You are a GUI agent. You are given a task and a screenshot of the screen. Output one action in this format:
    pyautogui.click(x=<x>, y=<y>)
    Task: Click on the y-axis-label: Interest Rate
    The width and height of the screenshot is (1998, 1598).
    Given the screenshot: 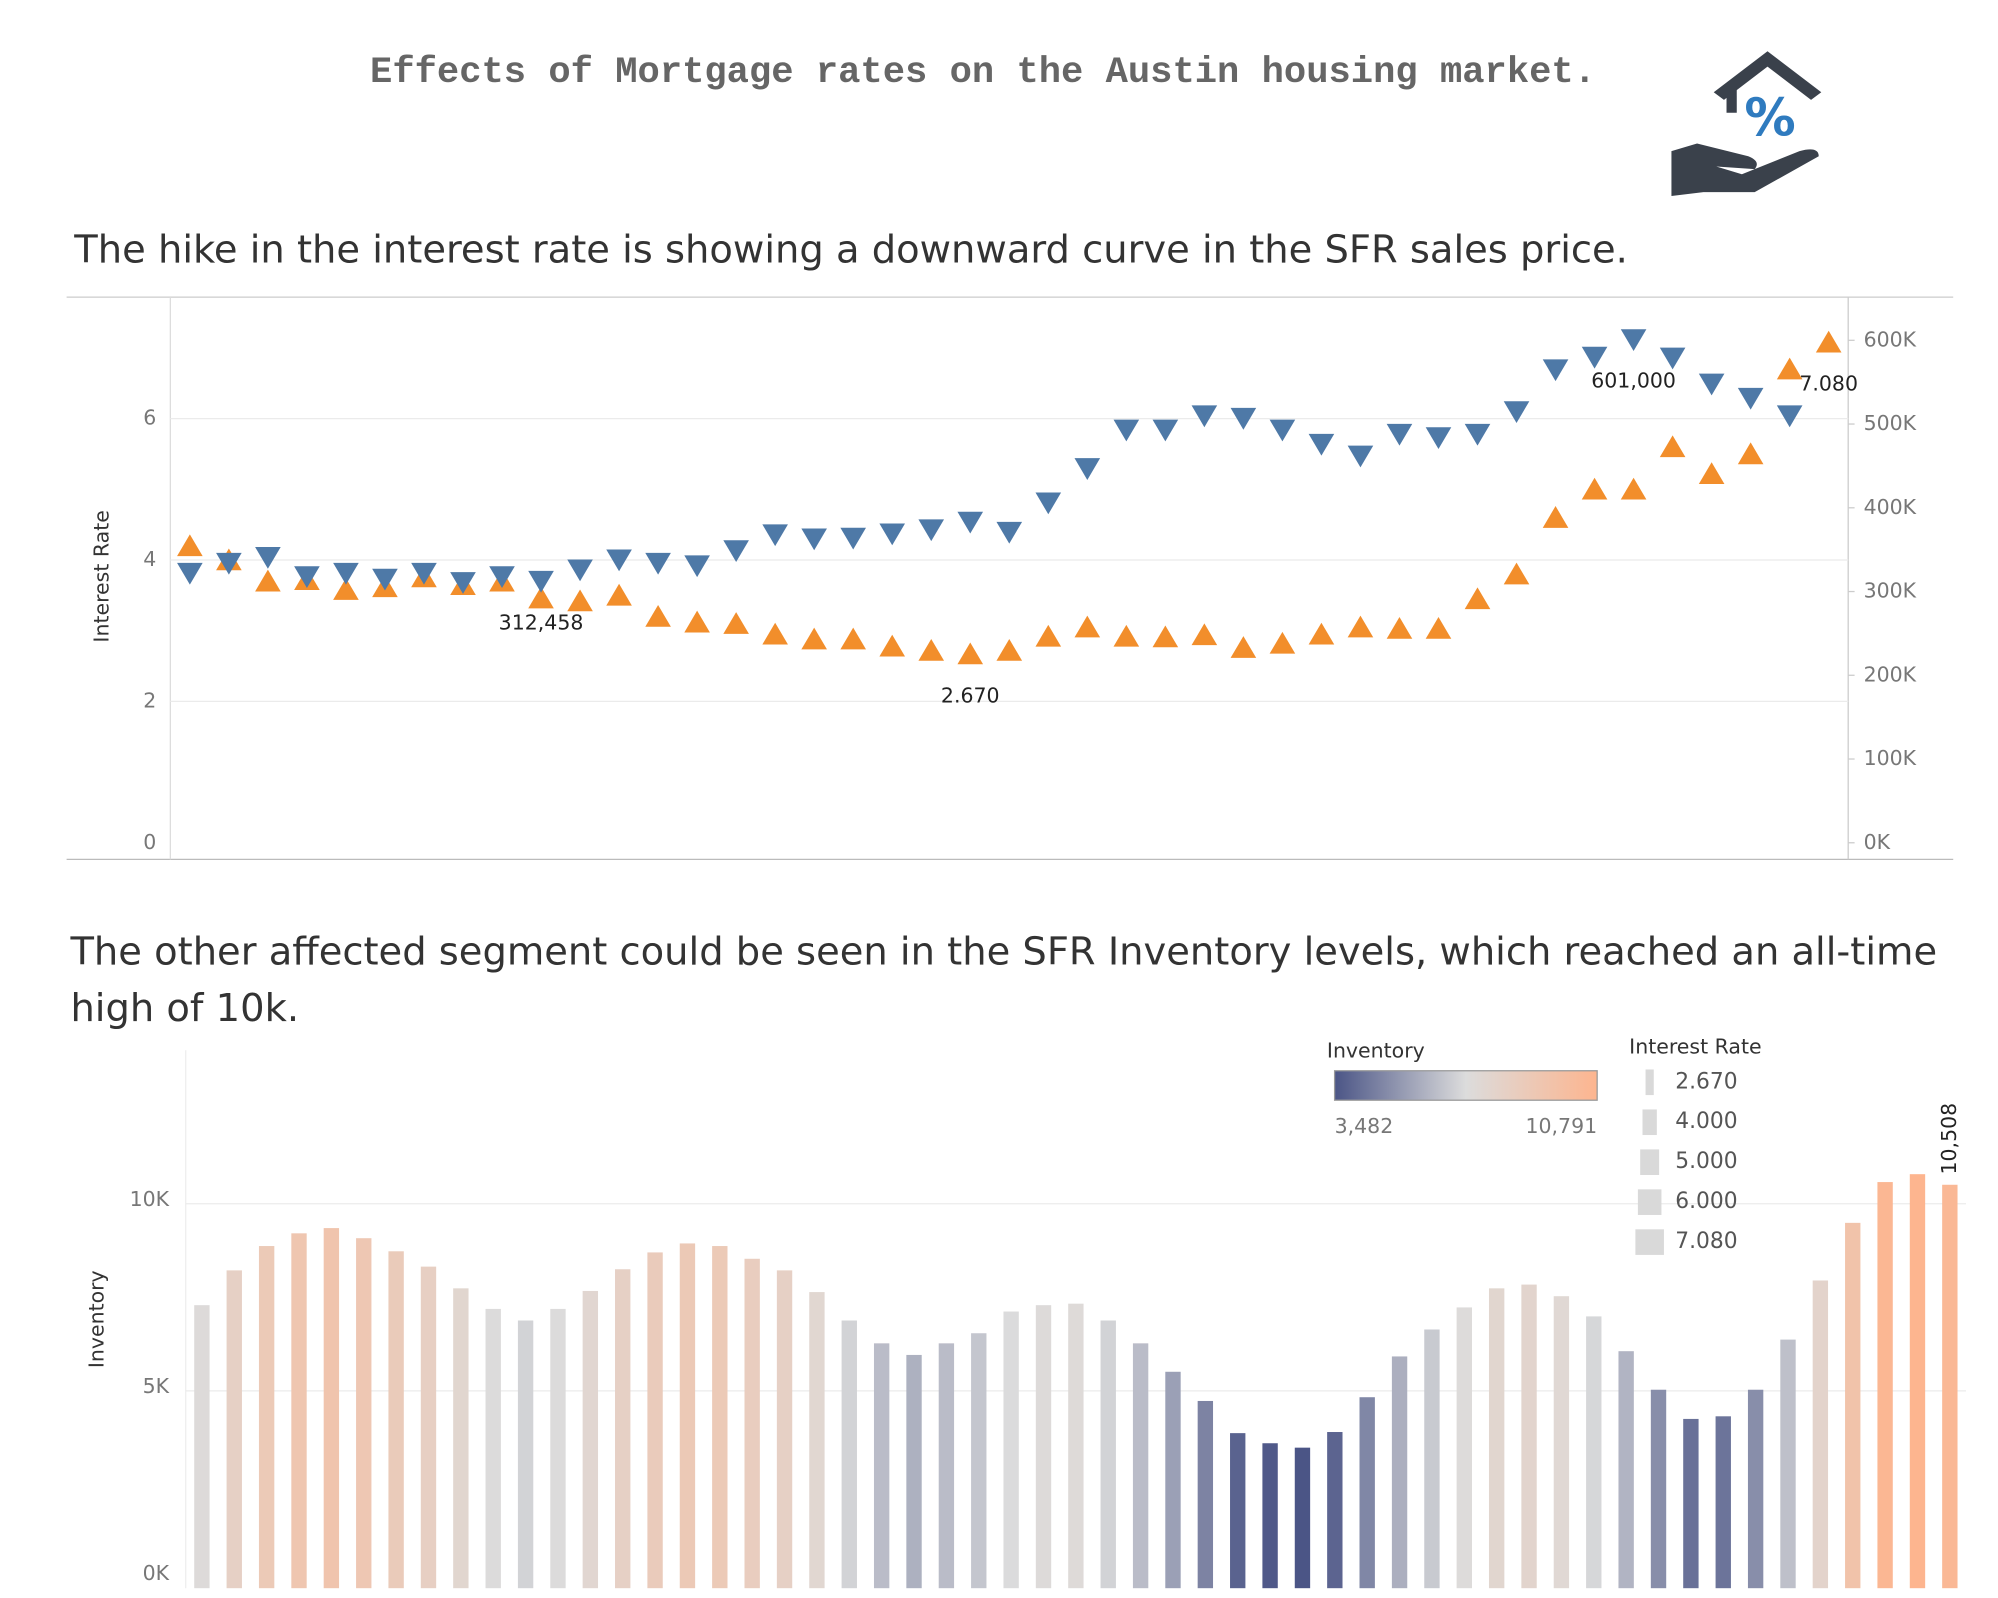 What is the action you would take?
    pyautogui.click(x=101, y=576)
    